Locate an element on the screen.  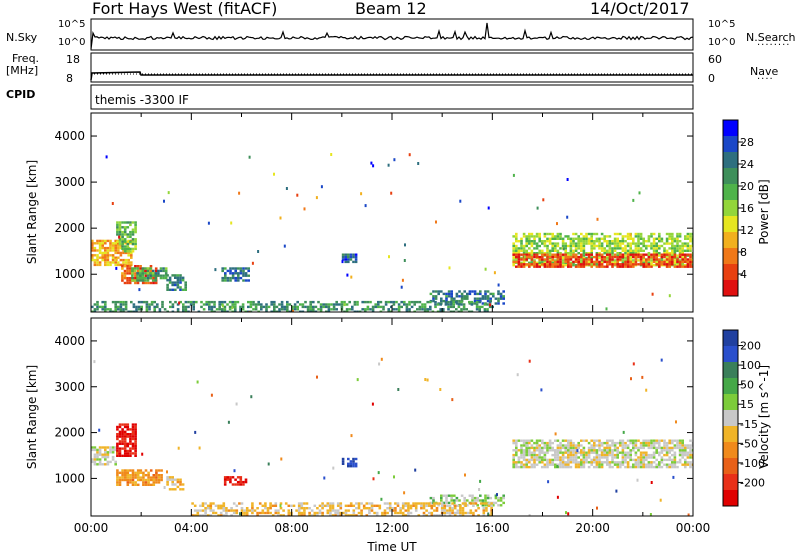
nsky-label: N.Sky is located at coordinates (22, 37).